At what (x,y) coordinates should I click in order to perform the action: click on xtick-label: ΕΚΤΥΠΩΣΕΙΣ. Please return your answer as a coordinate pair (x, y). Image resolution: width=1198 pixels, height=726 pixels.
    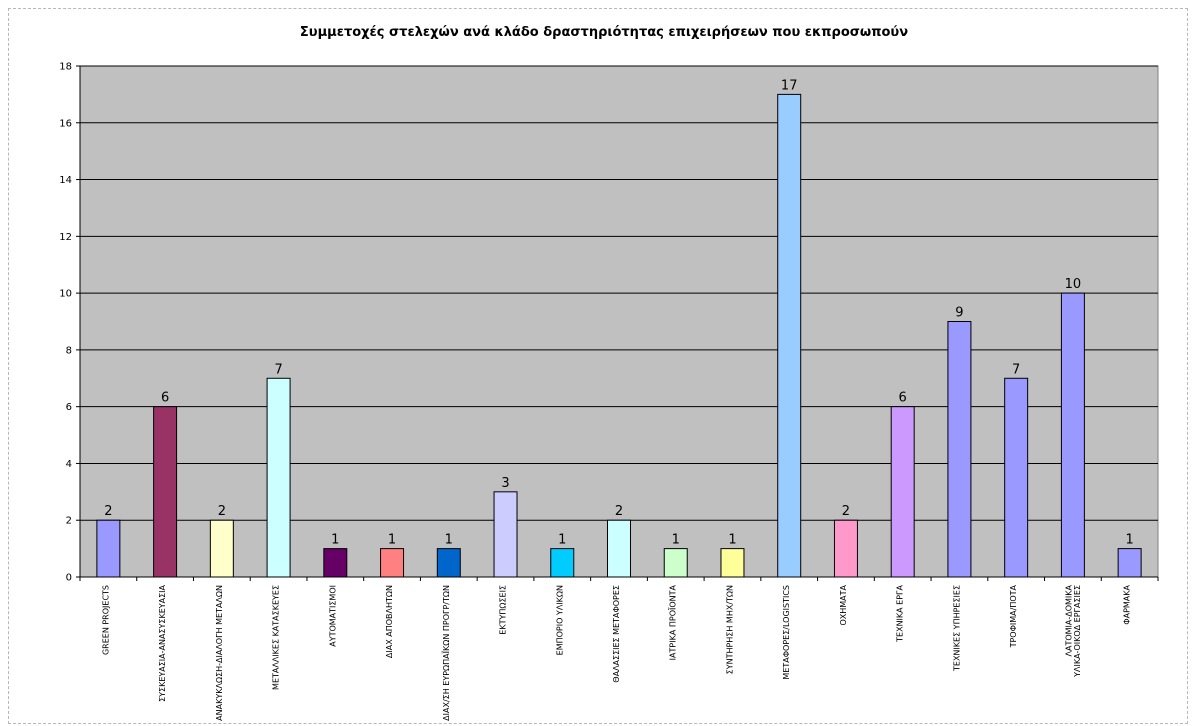
    Looking at the image, I should click on (503, 610).